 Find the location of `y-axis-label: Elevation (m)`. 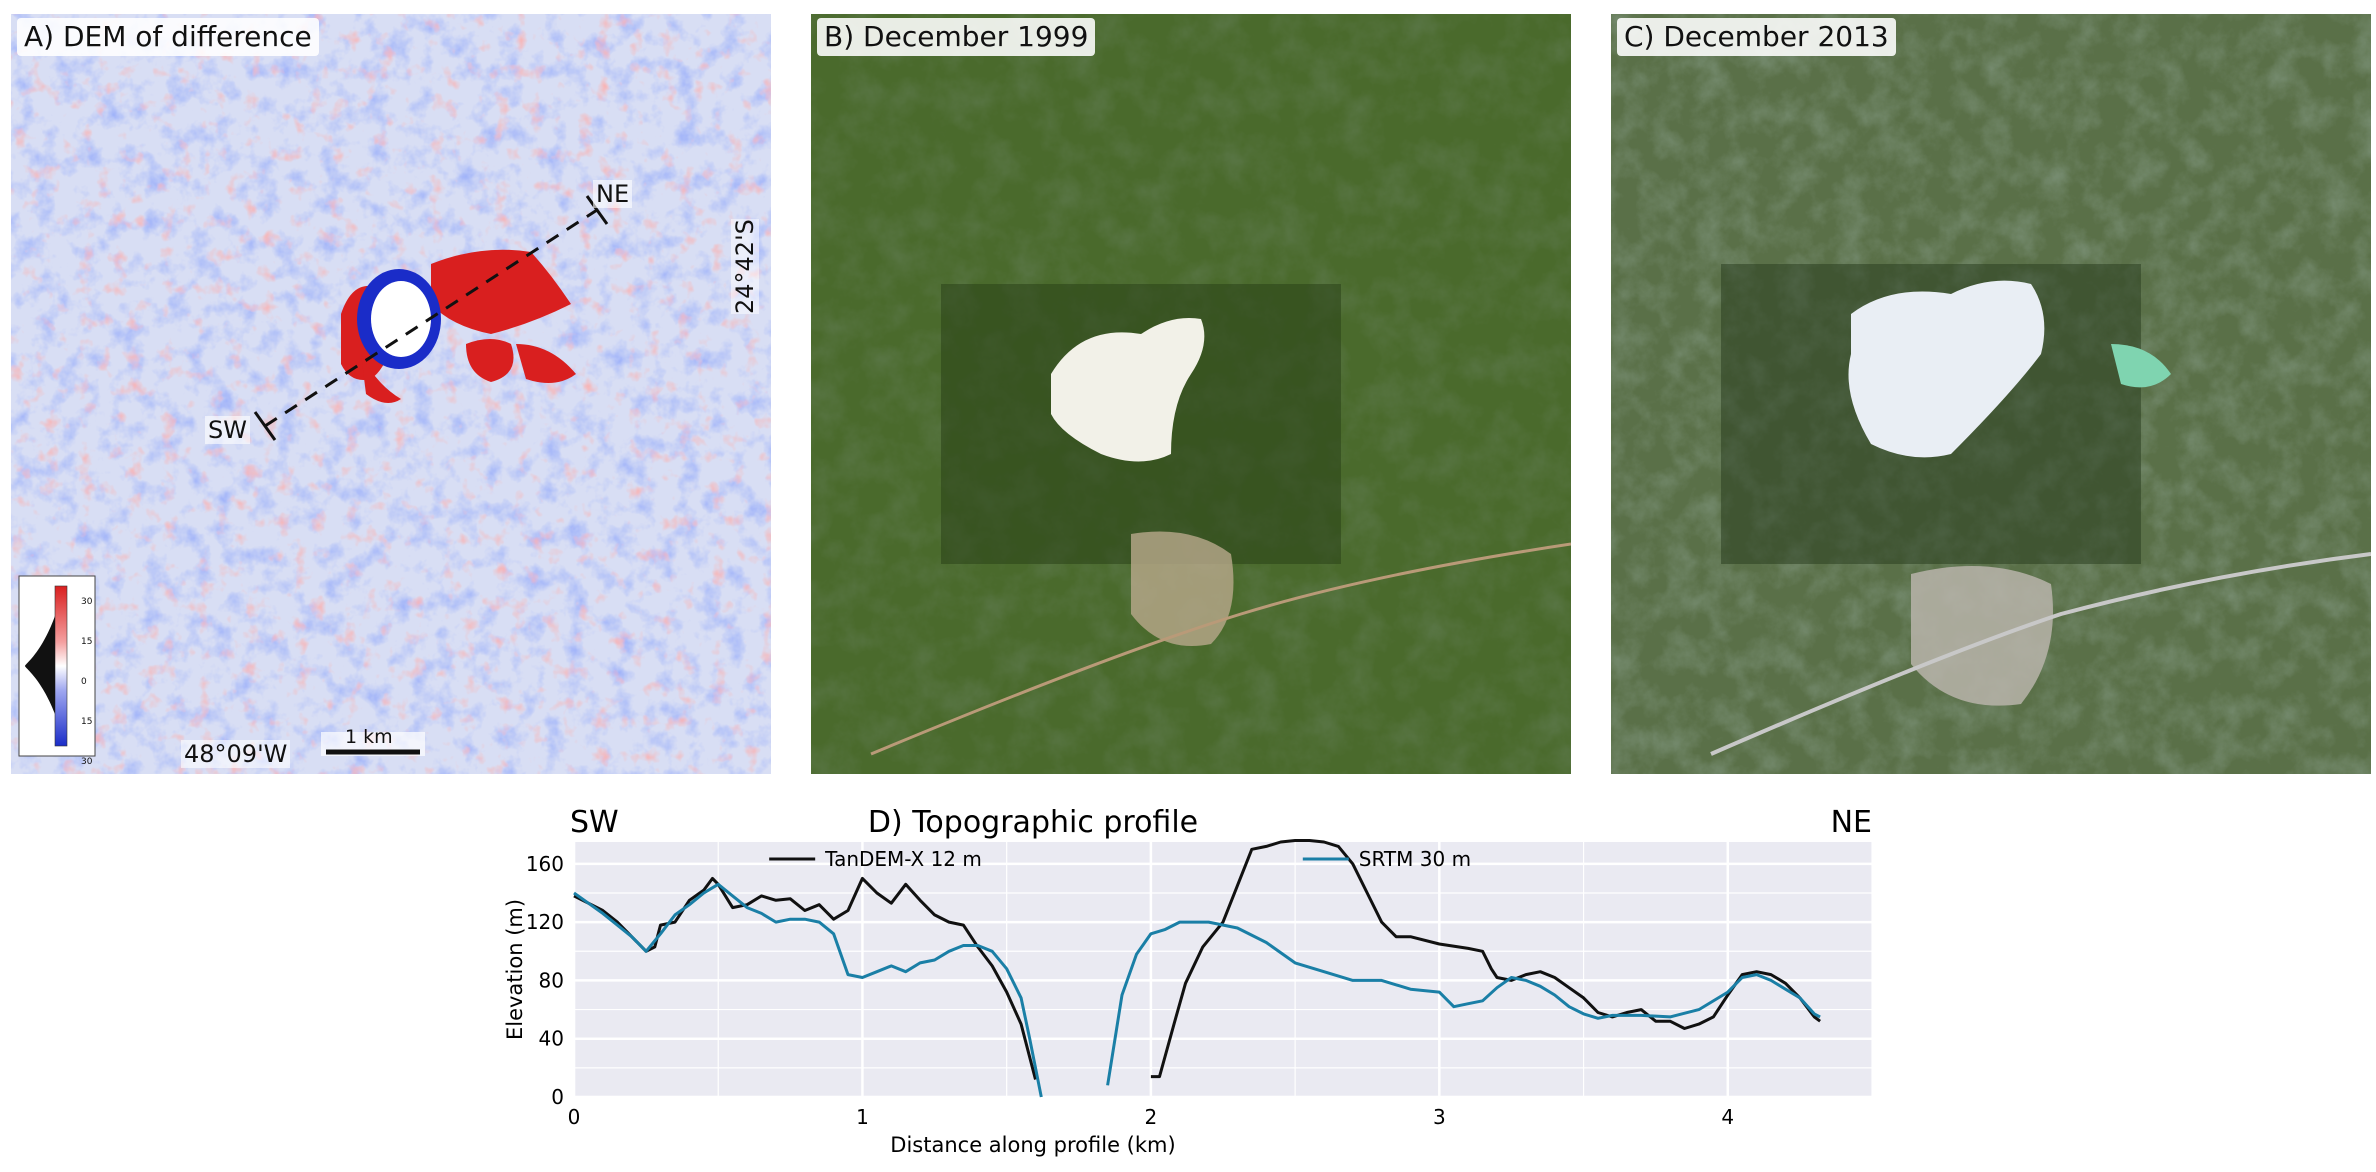

y-axis-label: Elevation (m) is located at coordinates (515, 969).